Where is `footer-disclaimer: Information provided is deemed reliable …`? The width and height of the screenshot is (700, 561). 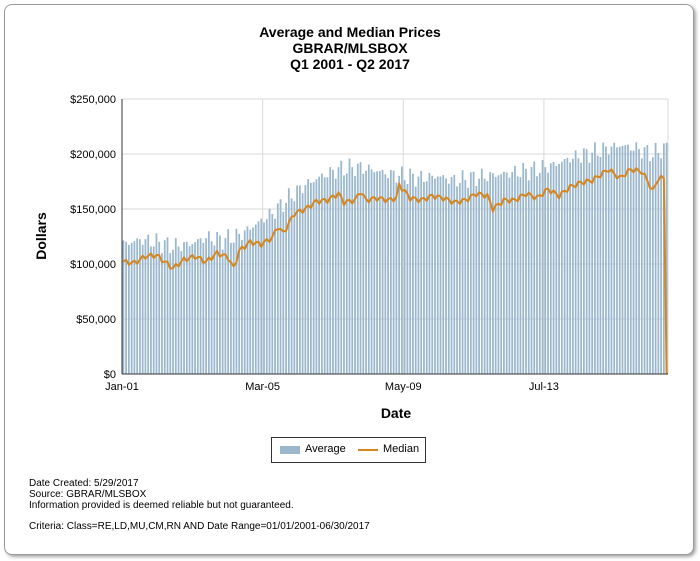 footer-disclaimer: Information provided is deemed reliable … is located at coordinates (161, 505).